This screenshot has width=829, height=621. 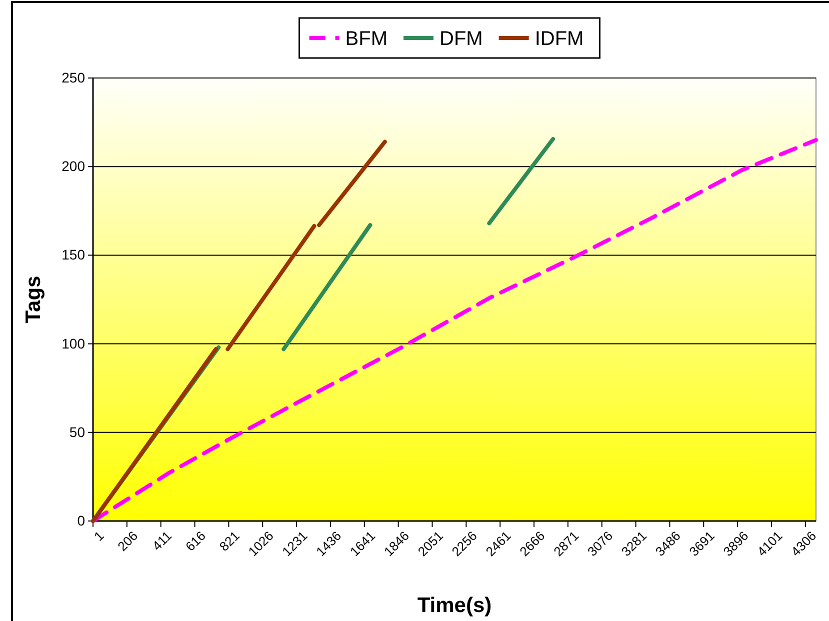 What do you see at coordinates (98, 536) in the screenshot?
I see `x-tick-label: 1` at bounding box center [98, 536].